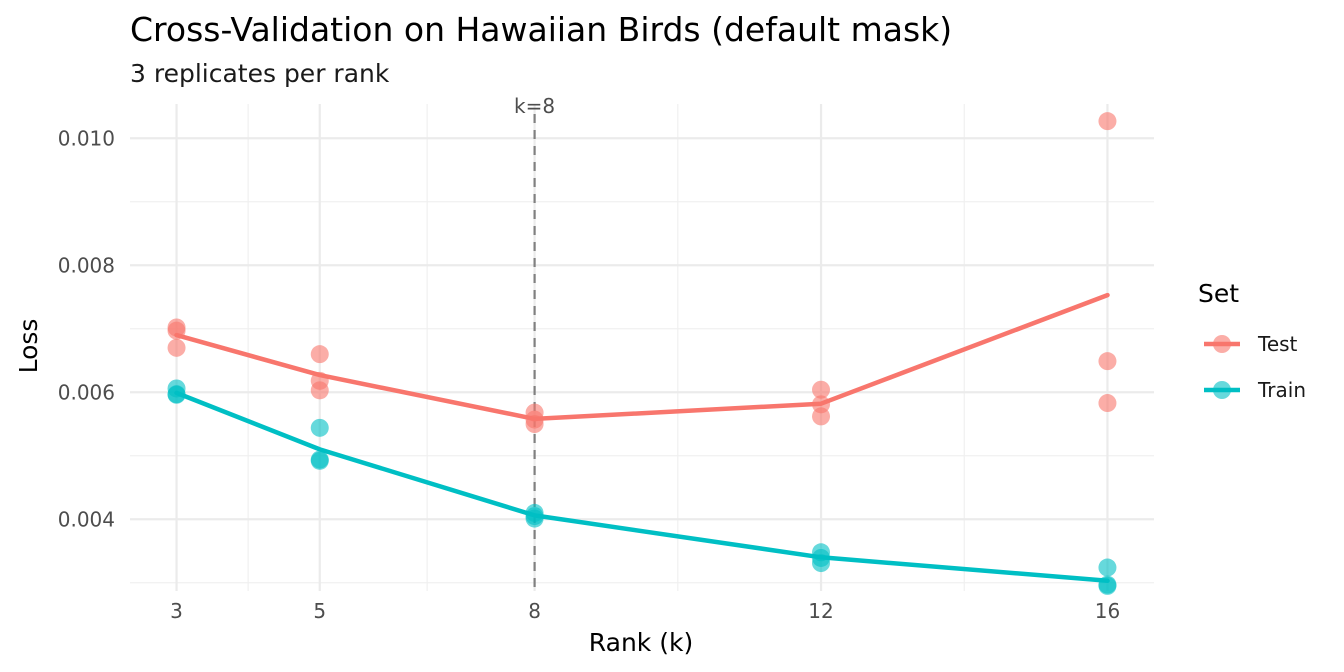 The height and width of the screenshot is (672, 1344). What do you see at coordinates (86, 519) in the screenshot?
I see `y-tick-label: 0.004` at bounding box center [86, 519].